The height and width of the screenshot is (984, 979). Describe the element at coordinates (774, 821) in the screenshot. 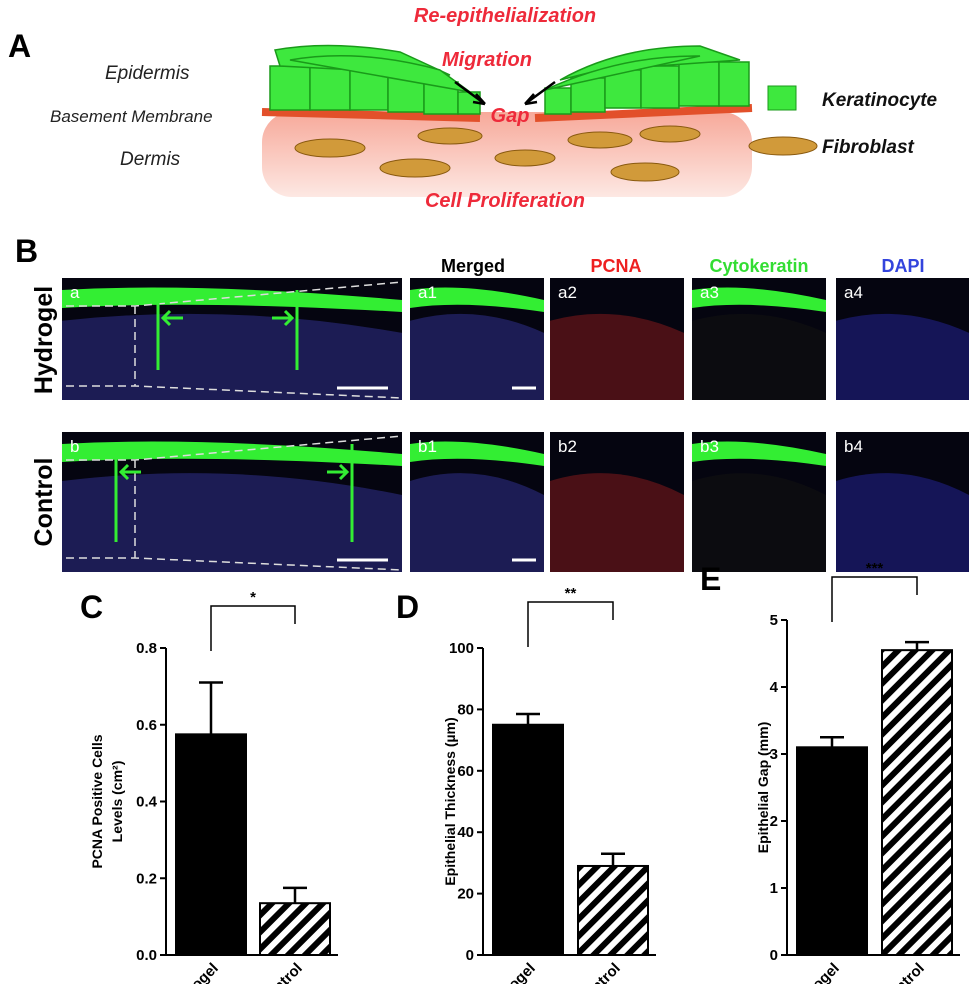

I see `y-tick-label: 2` at that location.